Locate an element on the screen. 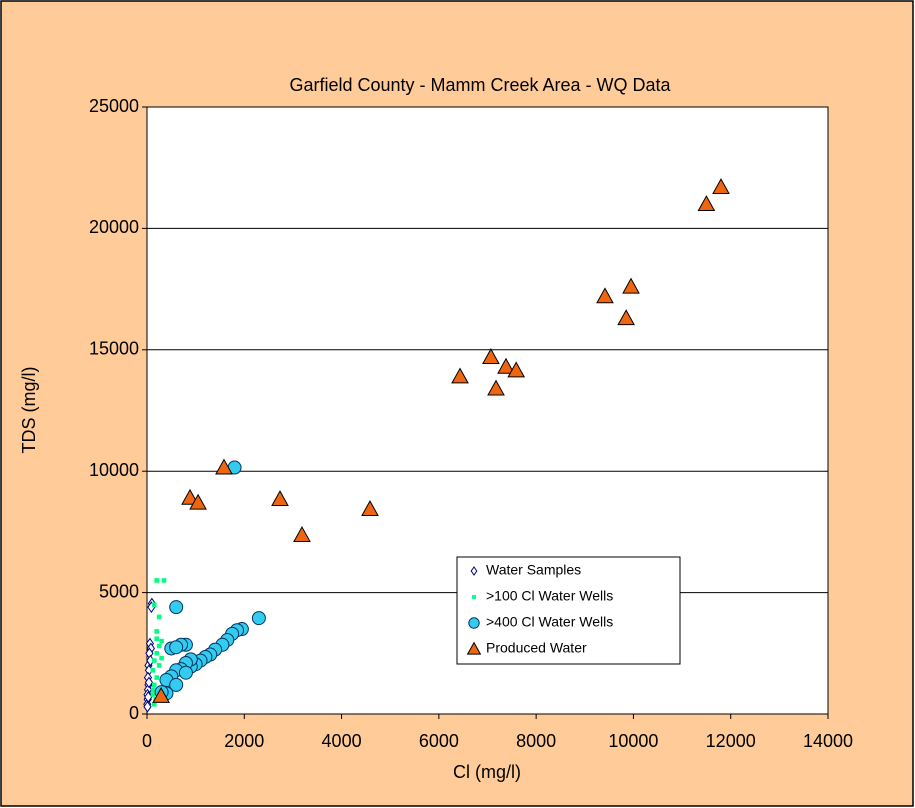 The height and width of the screenshot is (808, 915). x-tick-label: 0 is located at coordinates (147, 741).